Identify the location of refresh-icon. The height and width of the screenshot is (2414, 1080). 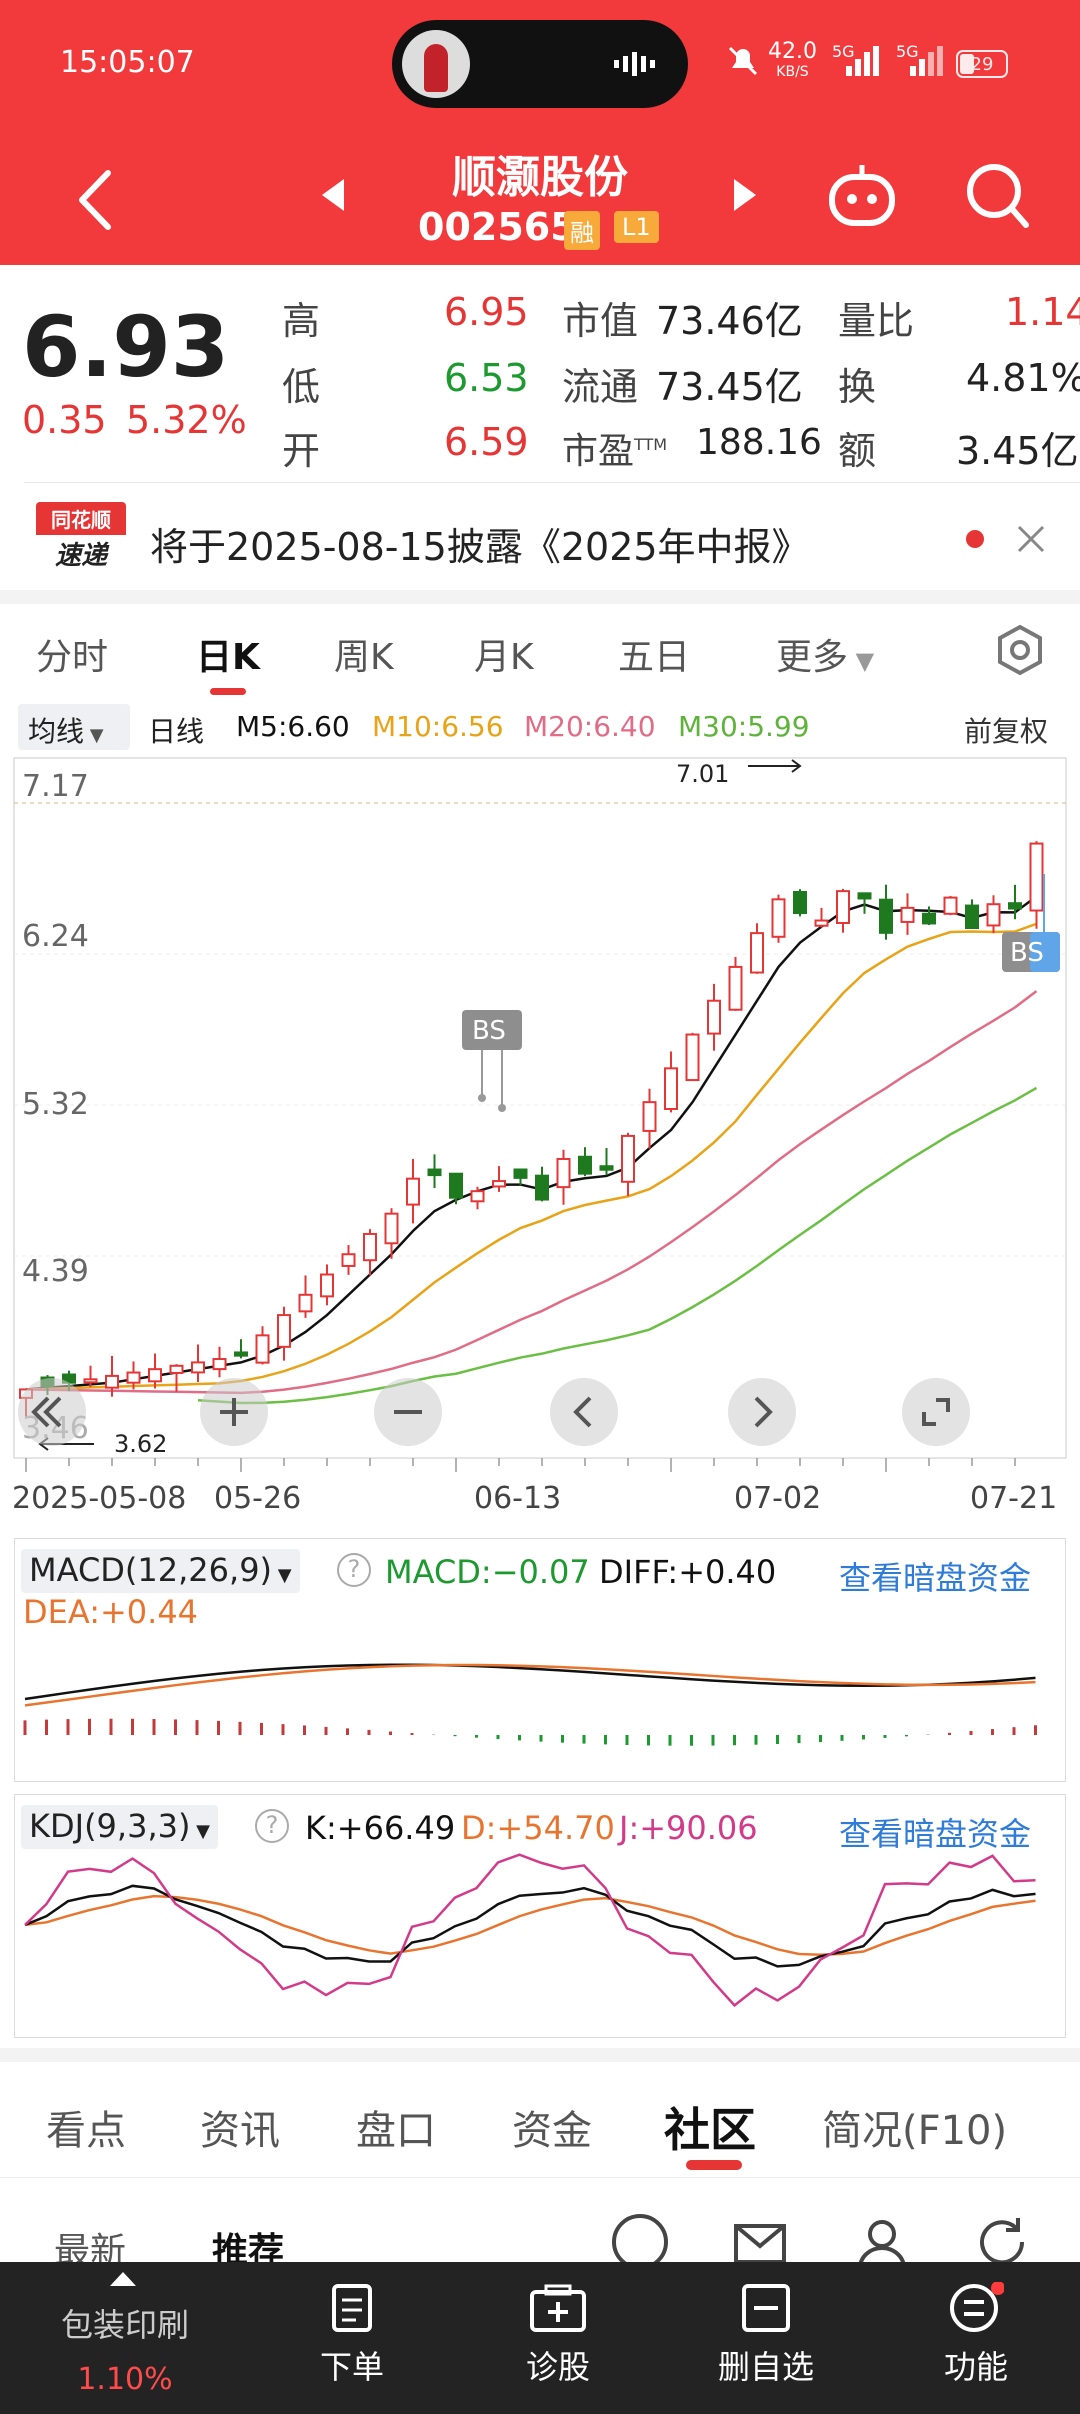
(1002, 2240).